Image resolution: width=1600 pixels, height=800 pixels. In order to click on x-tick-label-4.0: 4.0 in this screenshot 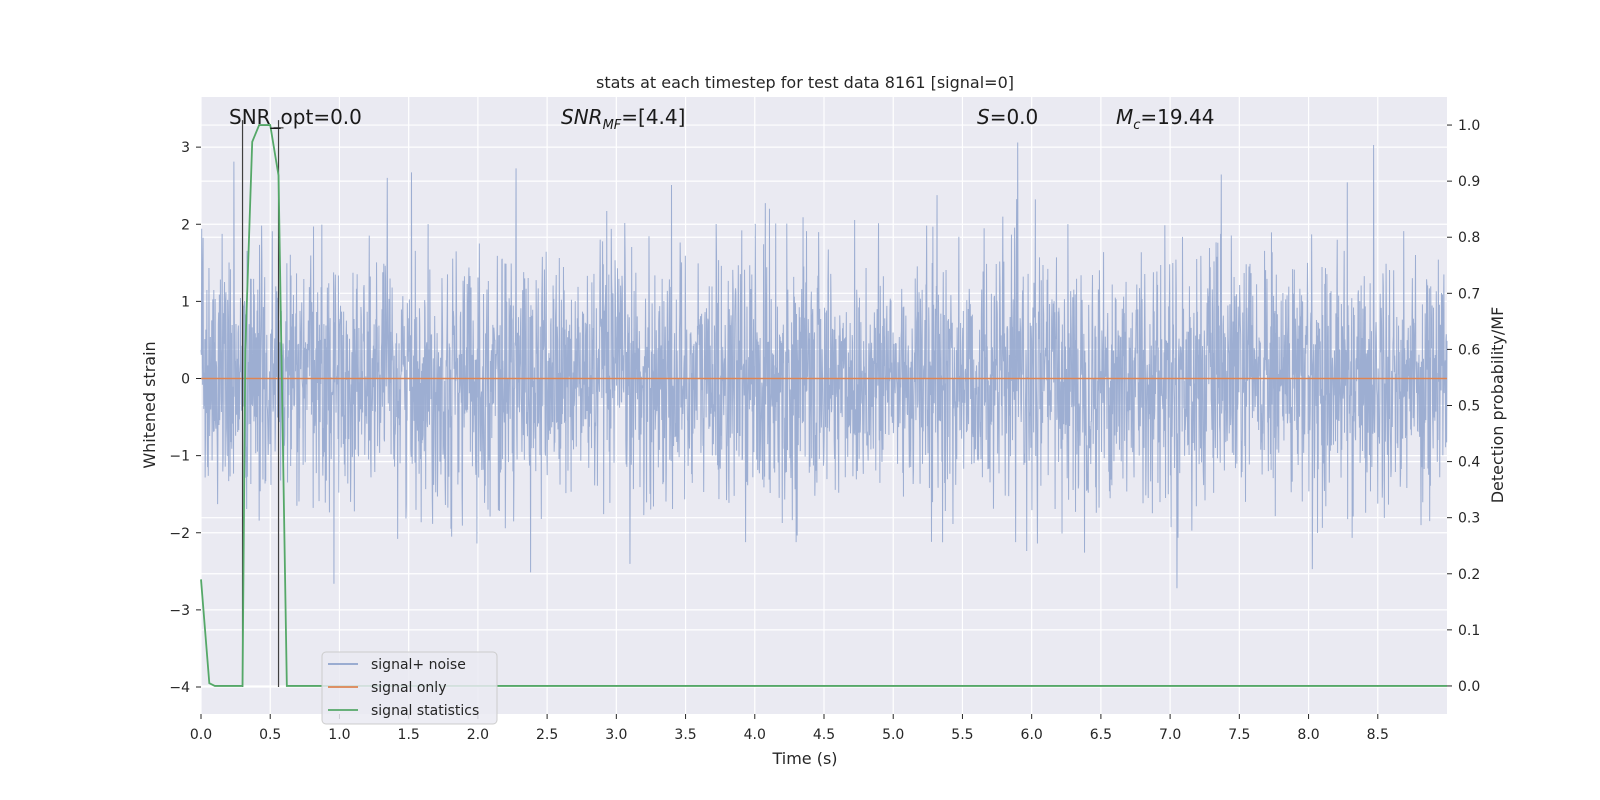, I will do `click(755, 735)`.